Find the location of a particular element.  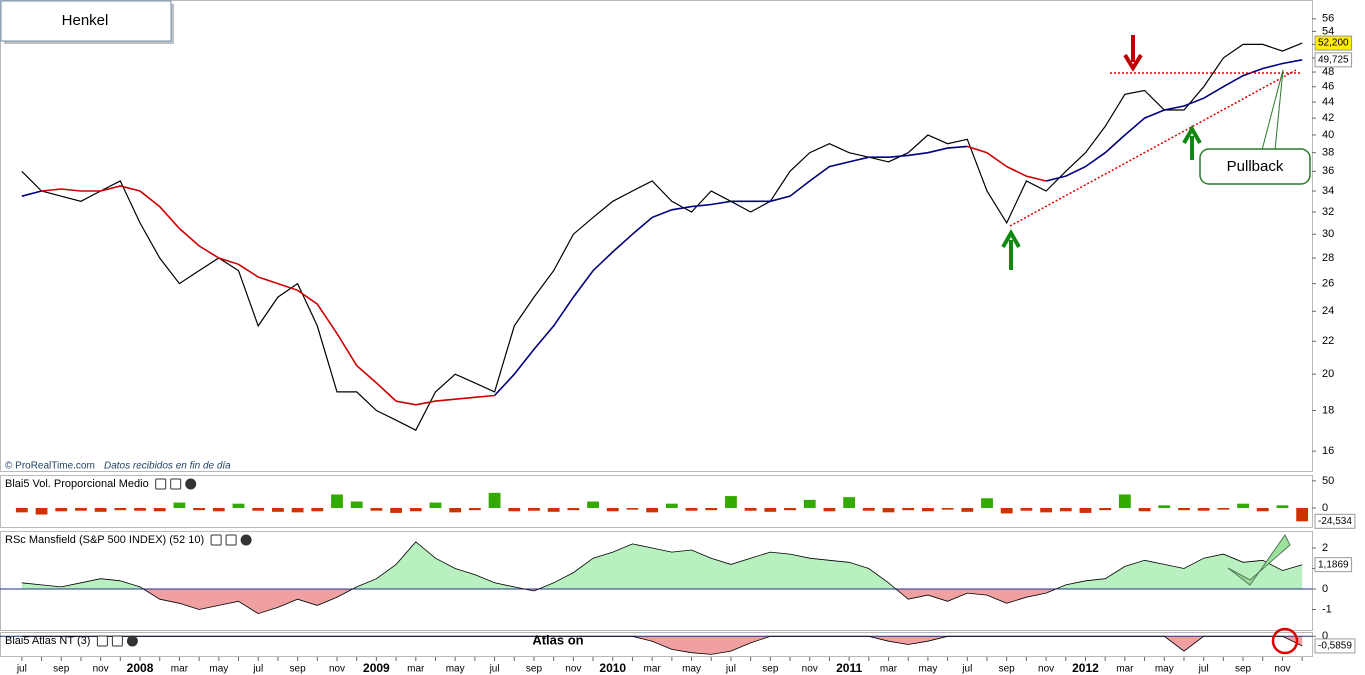

area-line is located at coordinates (662, 578).